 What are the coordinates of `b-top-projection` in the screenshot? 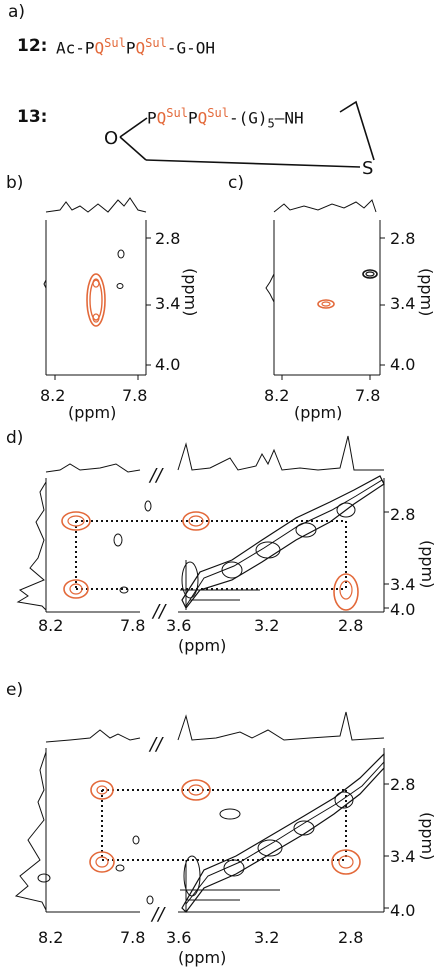 It's located at (96, 205).